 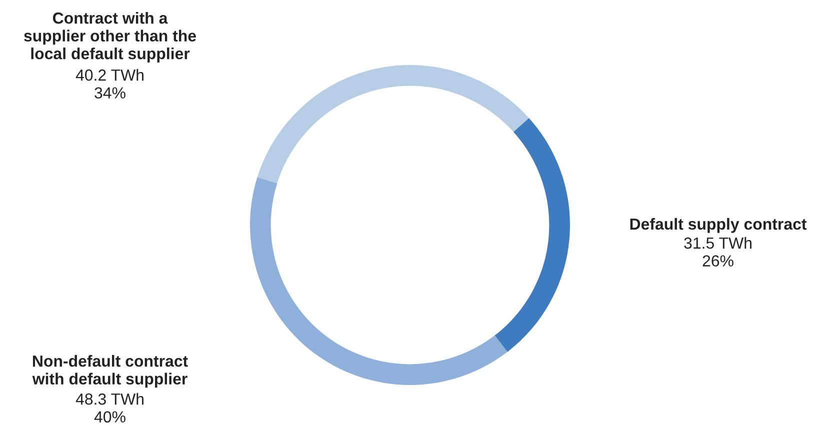 What do you see at coordinates (110, 84) in the screenshot?
I see `data-label: 40.2 TWh 34%` at bounding box center [110, 84].